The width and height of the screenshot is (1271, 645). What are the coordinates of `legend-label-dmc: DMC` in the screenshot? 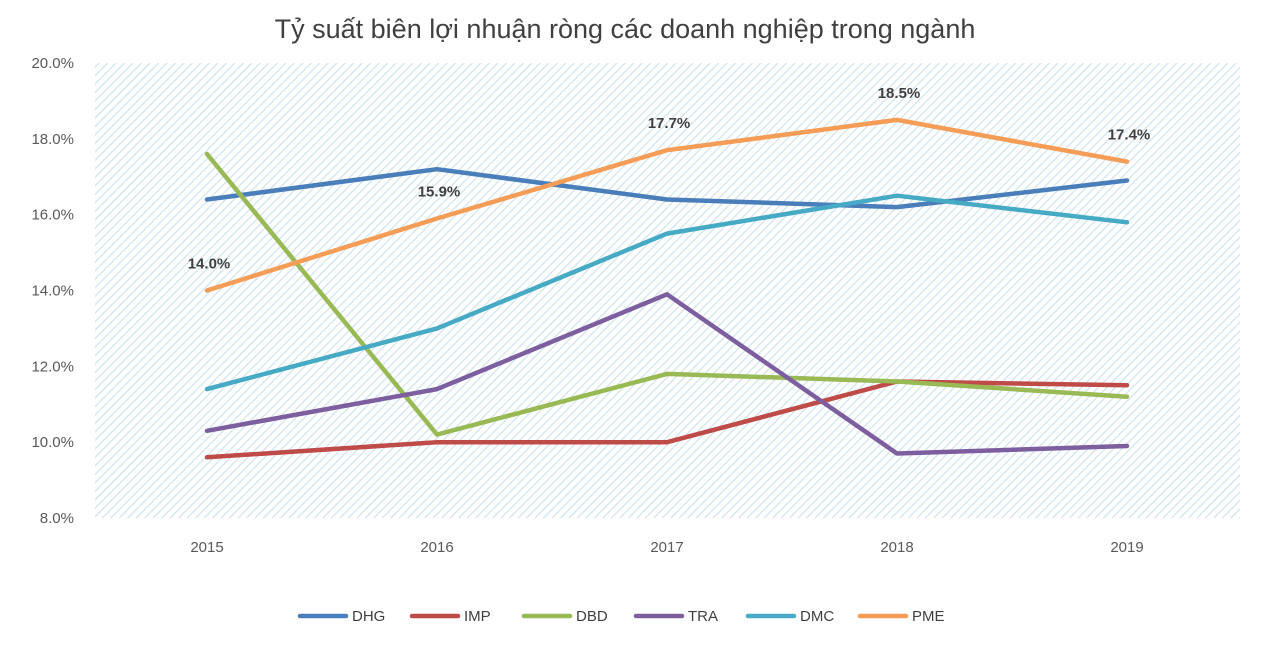 It's located at (817, 616).